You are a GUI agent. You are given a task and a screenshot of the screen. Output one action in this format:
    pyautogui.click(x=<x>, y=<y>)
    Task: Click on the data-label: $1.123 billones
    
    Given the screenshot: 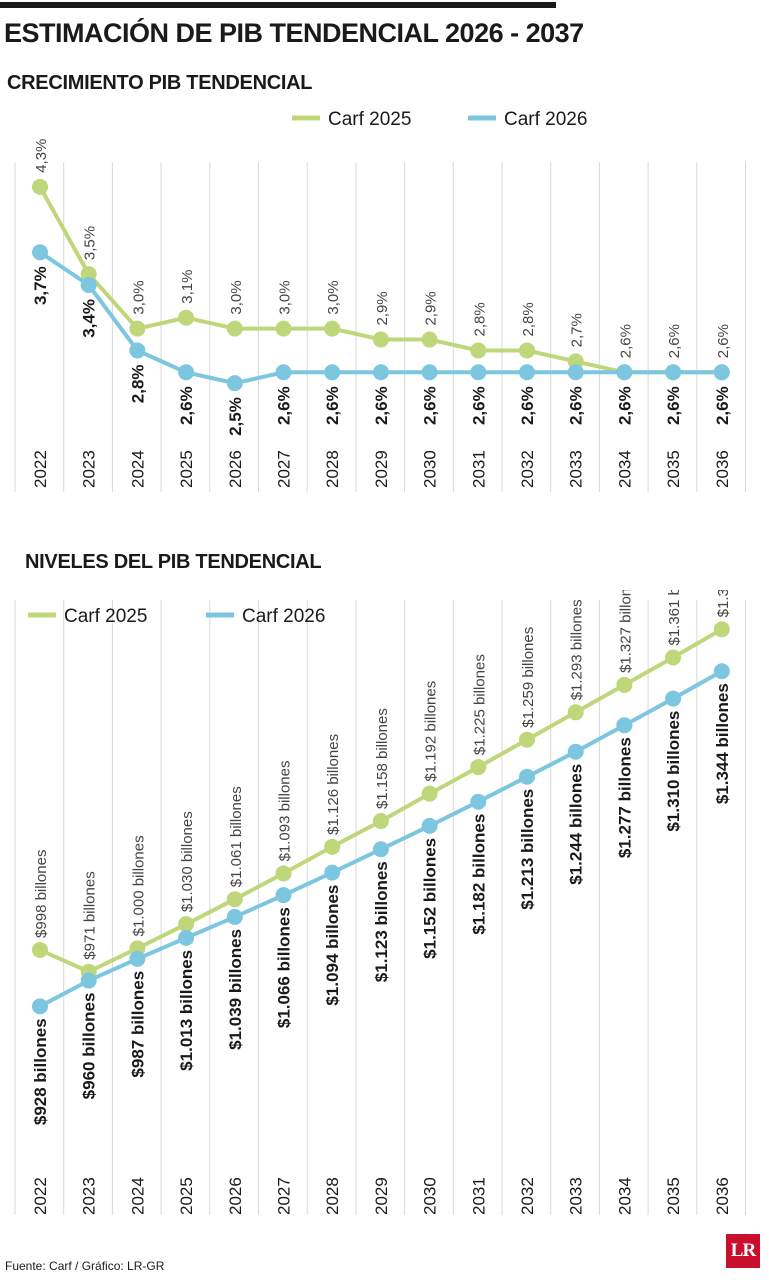 What is the action you would take?
    pyautogui.click(x=381, y=921)
    